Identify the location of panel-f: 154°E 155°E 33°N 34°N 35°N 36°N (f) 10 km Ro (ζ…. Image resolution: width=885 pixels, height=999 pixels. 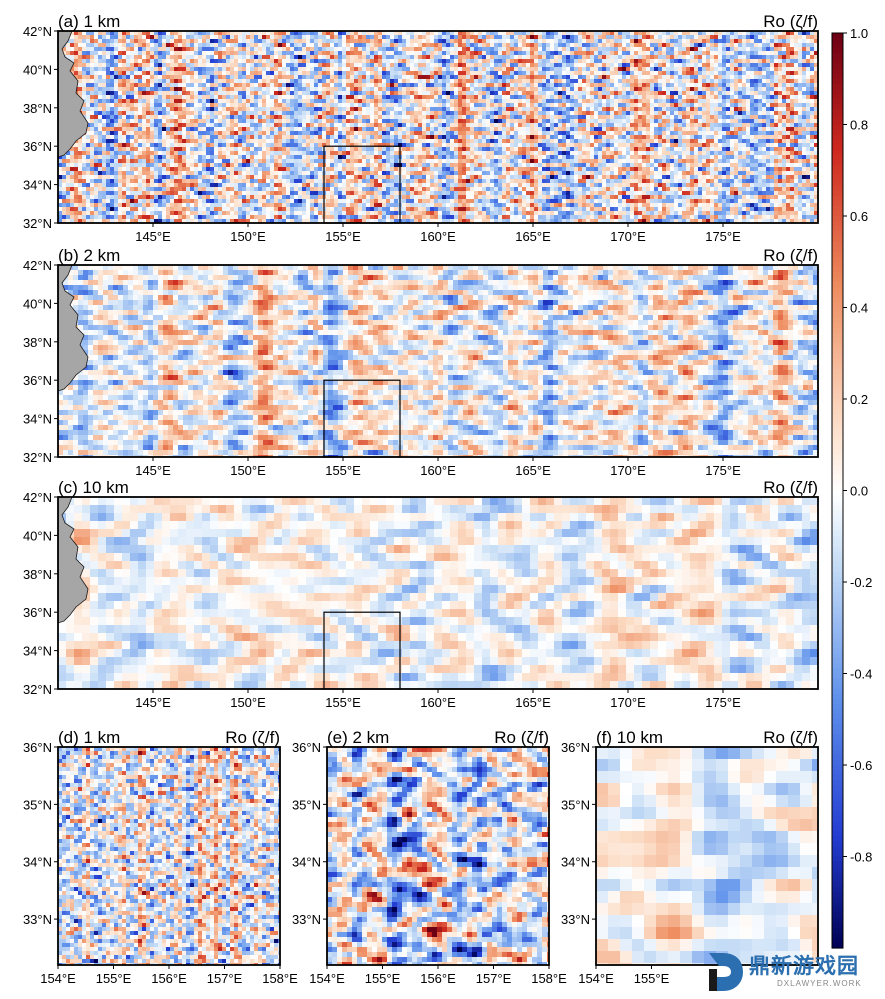
(690, 857).